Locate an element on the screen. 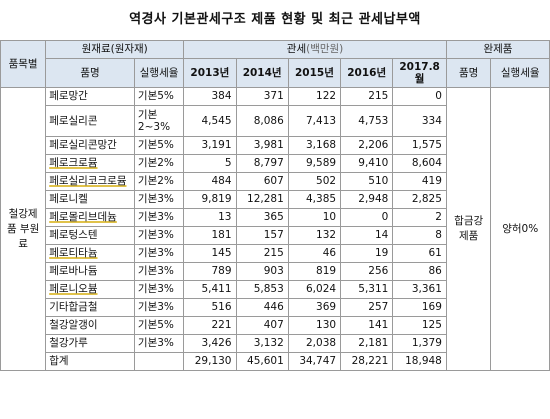  total-value: 45,601 is located at coordinates (262, 361).